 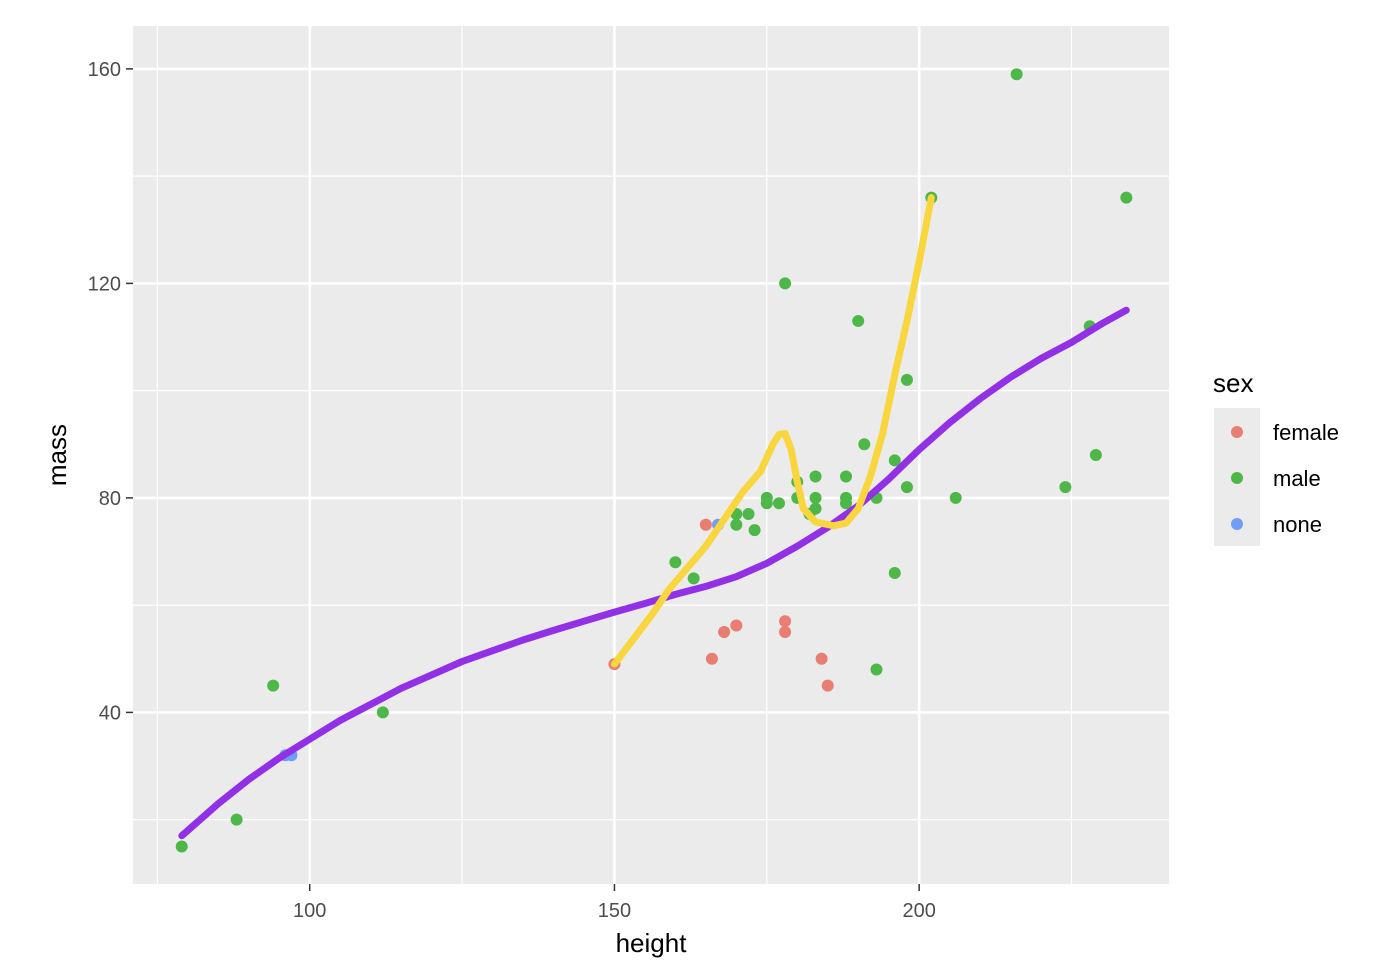 I want to click on legend: sex female male none, so click(x=1276, y=457).